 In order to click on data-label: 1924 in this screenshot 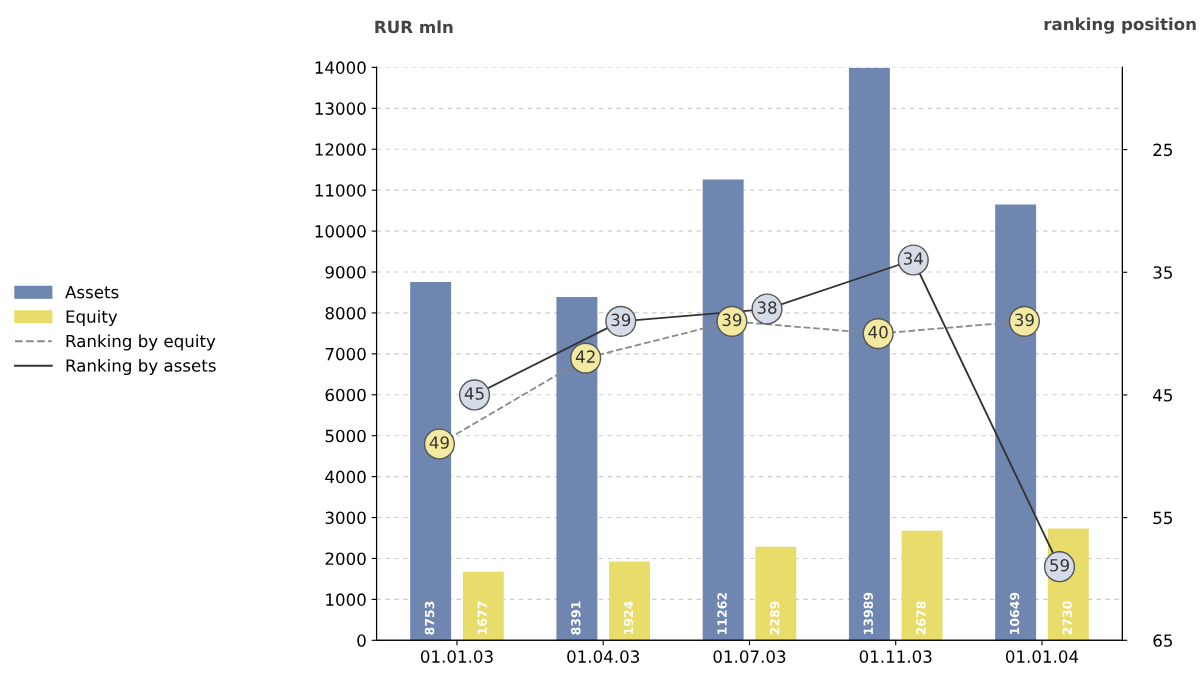, I will do `click(628, 617)`.